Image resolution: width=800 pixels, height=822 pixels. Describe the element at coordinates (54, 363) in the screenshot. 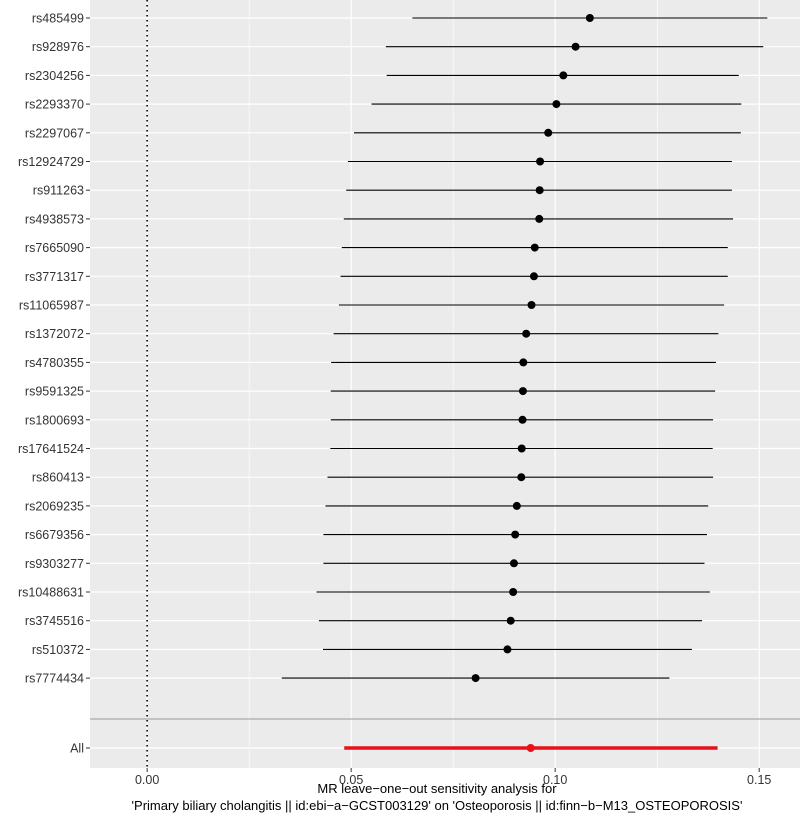

I see `snp-label-rs4780355: rs4780355` at that location.